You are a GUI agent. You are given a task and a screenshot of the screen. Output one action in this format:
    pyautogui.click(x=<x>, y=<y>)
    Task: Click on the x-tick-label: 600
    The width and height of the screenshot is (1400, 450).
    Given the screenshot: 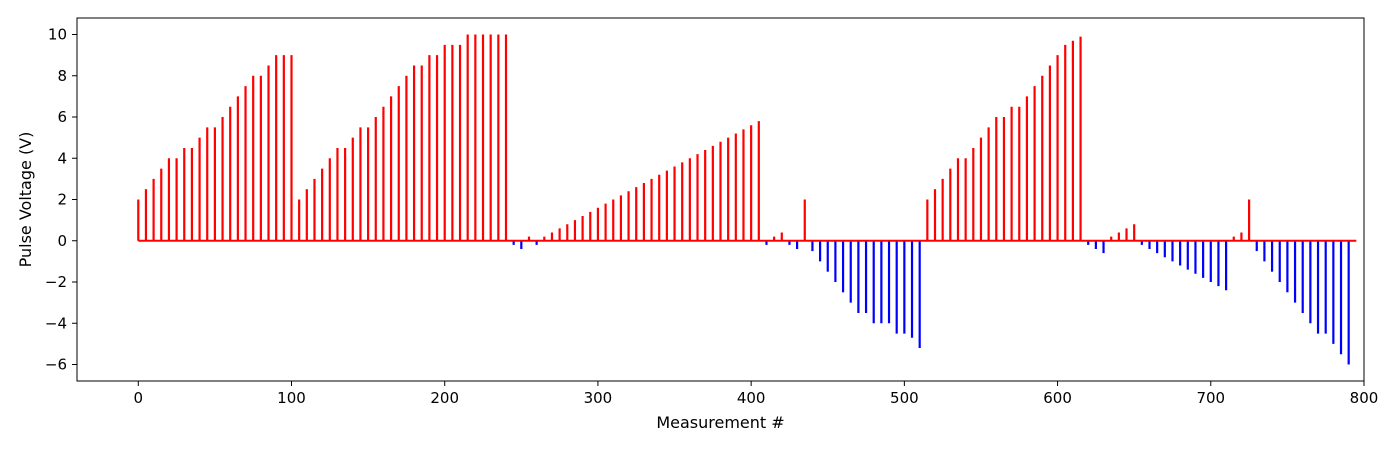 What is the action you would take?
    pyautogui.click(x=1057, y=398)
    